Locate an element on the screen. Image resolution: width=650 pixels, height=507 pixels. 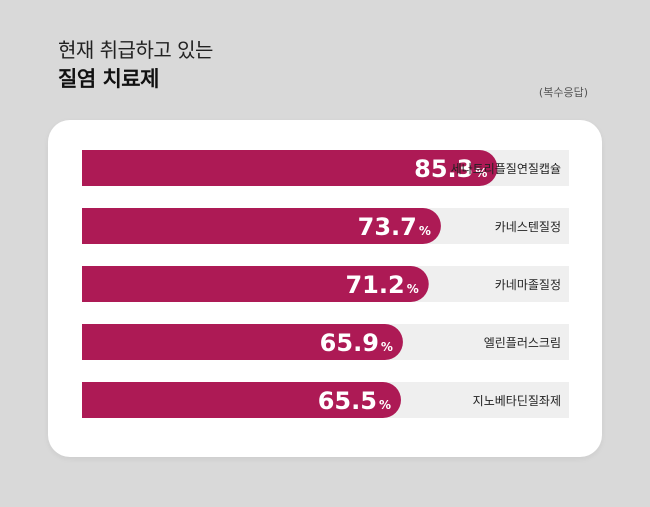
bar-row: 65.5% 지노베타딘질좌제 is located at coordinates (325, 400).